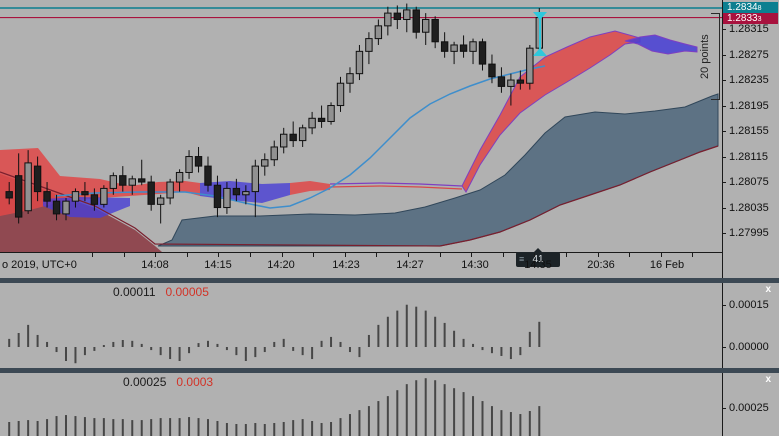 This screenshot has width=779, height=436. Describe the element at coordinates (396, 187) in the screenshot. I see `tenkan-red` at that location.